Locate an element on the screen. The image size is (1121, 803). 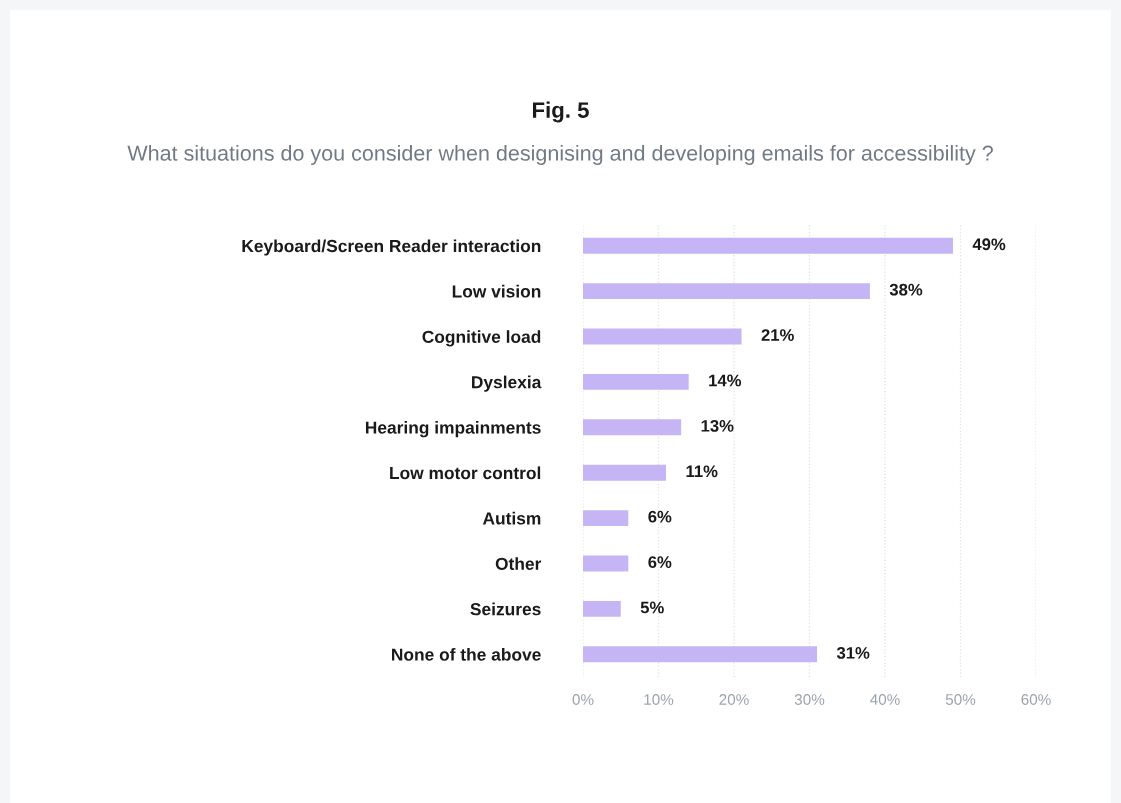
data-label: 5% is located at coordinates (652, 607).